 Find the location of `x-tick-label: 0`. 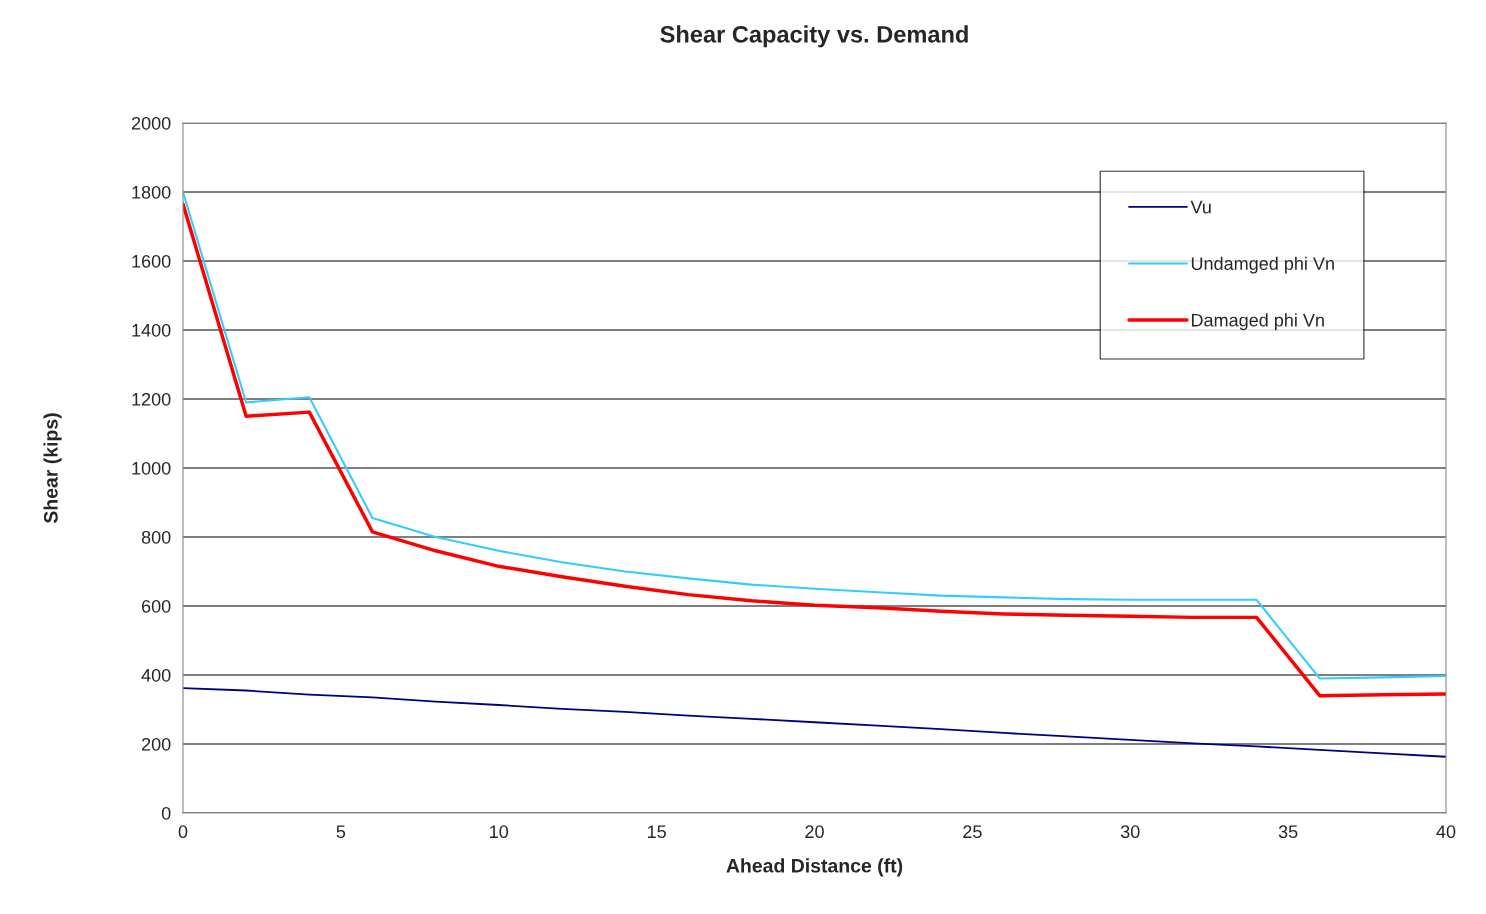

x-tick-label: 0 is located at coordinates (183, 832).